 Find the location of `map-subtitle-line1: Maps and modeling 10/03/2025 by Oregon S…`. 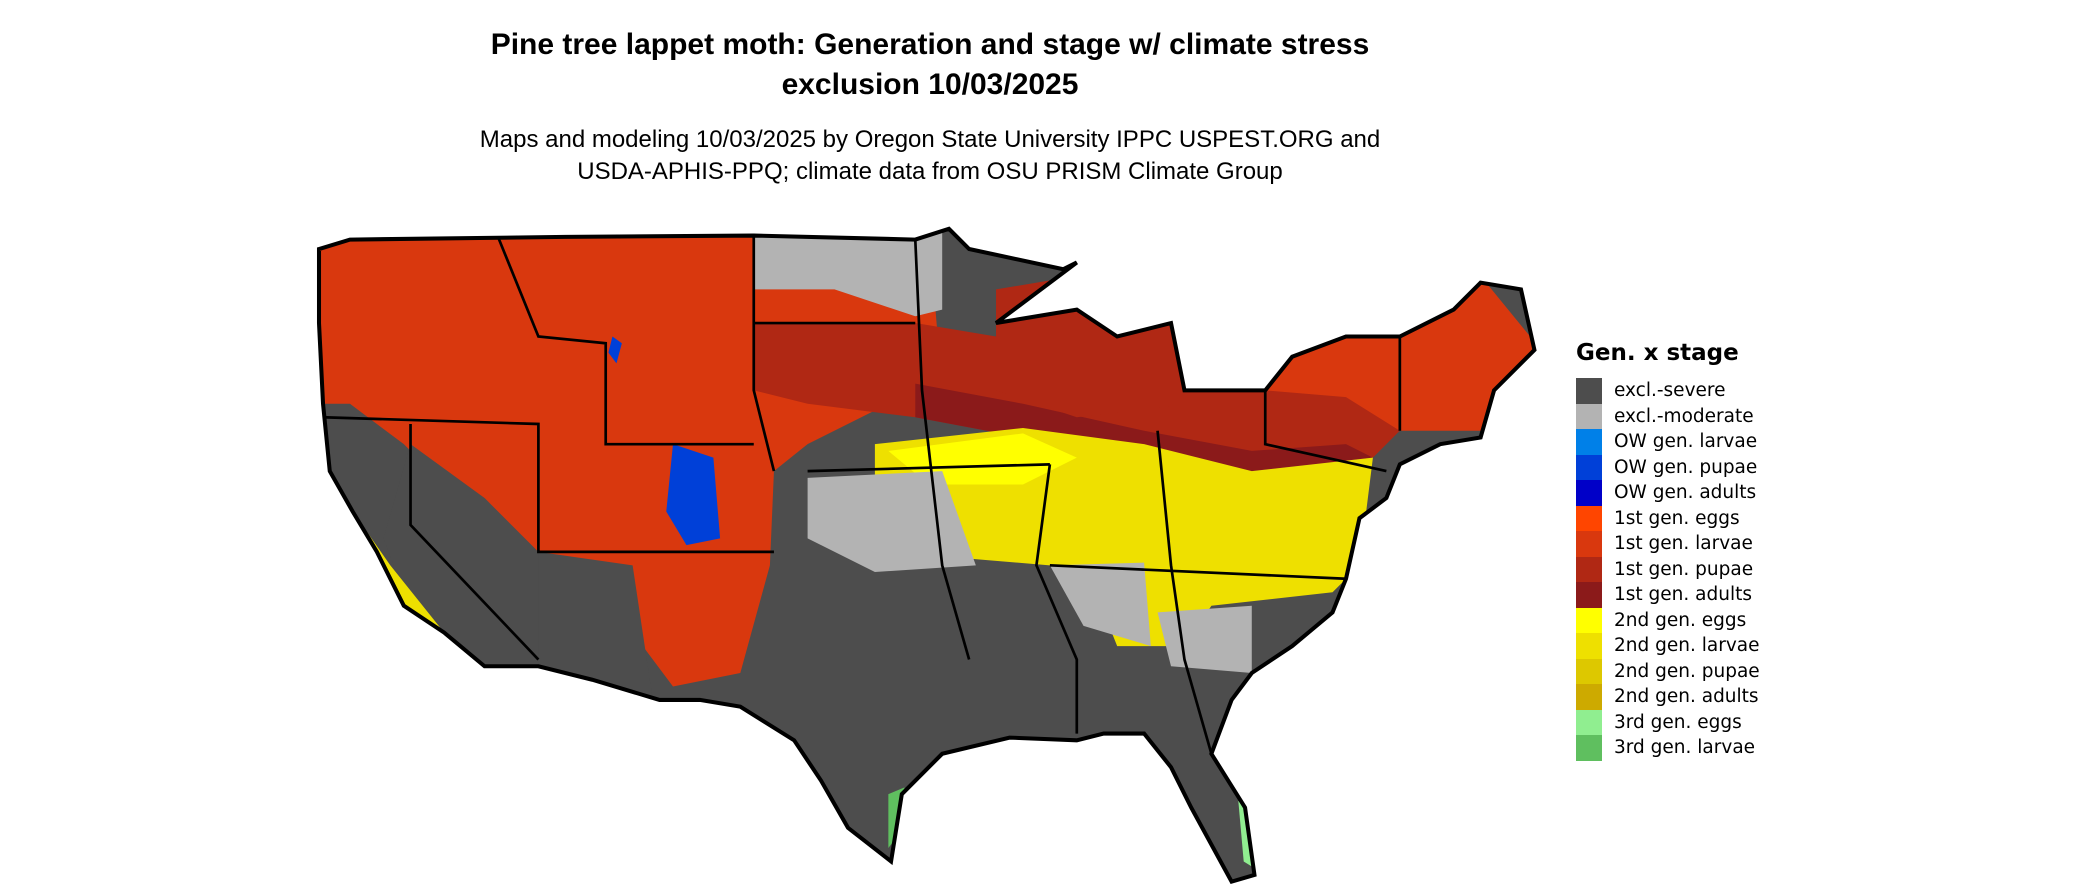

map-subtitle-line1: Maps and modeling 10/03/2025 by Oregon S… is located at coordinates (930, 139).